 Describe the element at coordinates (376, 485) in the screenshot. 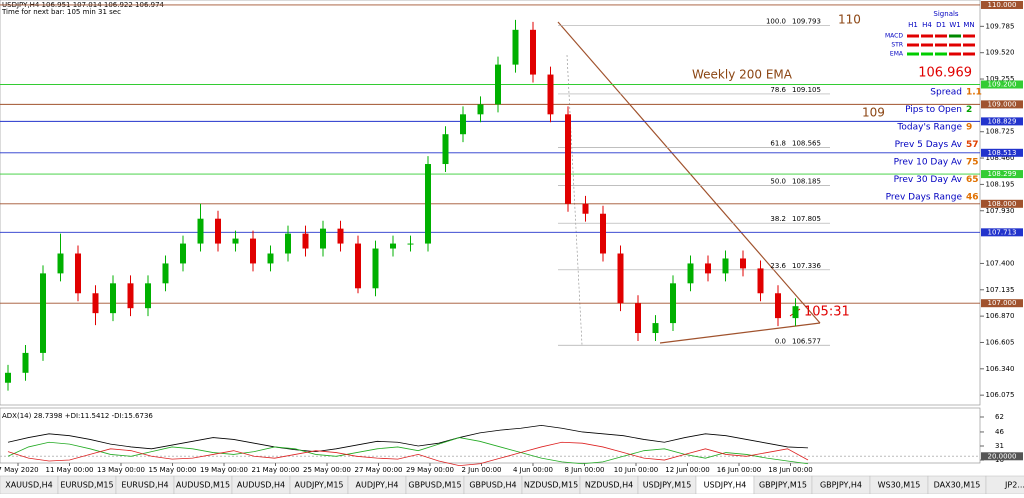

I see `tab-label: AUDJPY,H4` at that location.